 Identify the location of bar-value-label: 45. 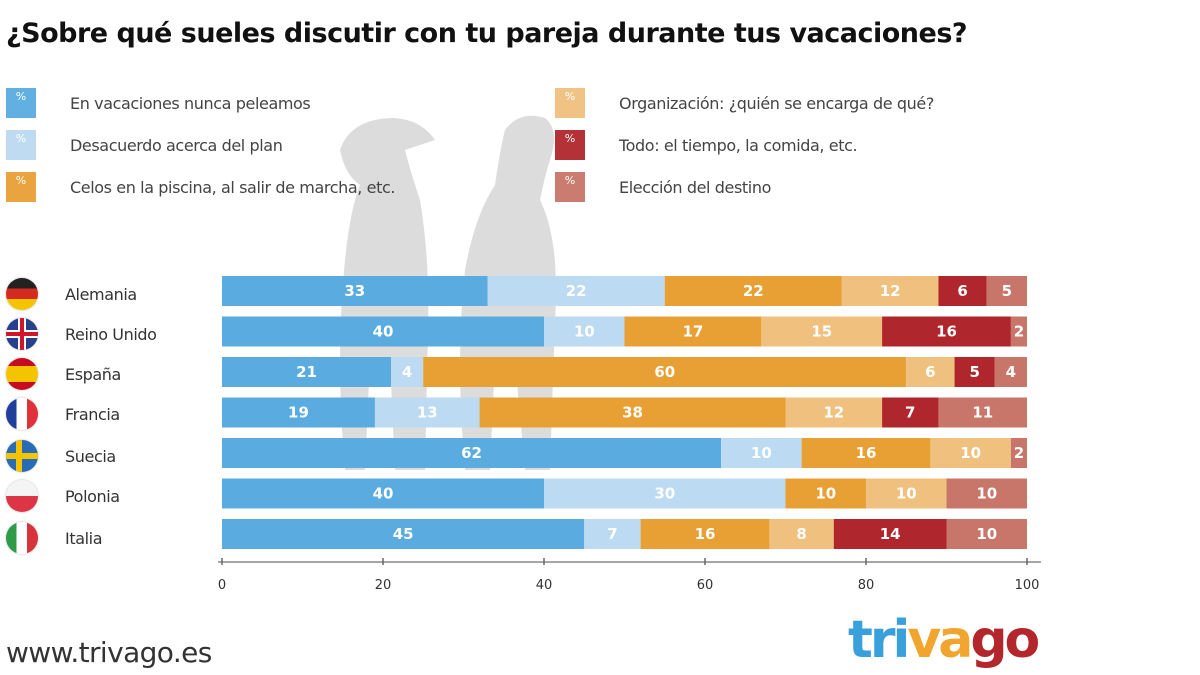
(403, 534).